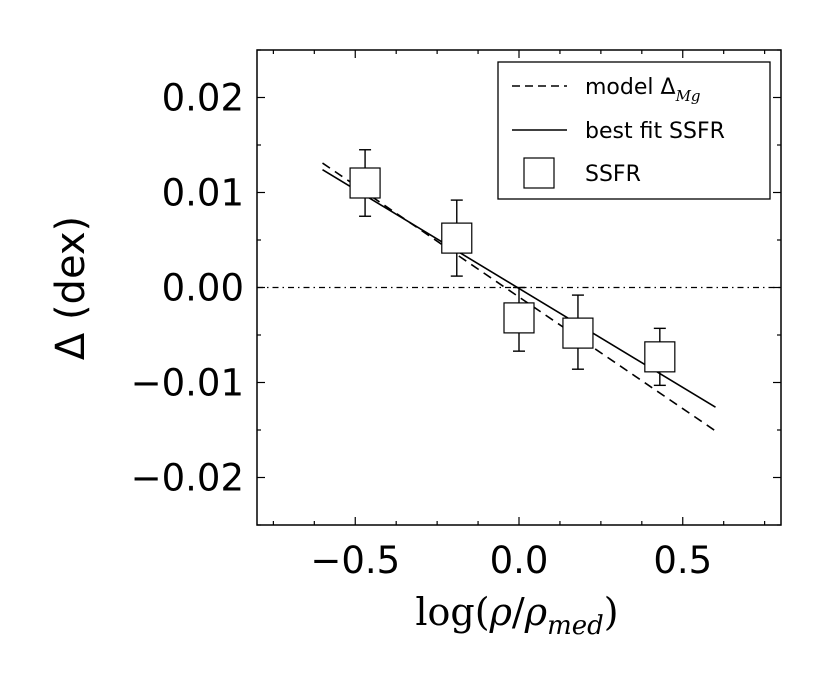 This screenshot has height=692, width=830. I want to click on x-tick-label: 0.5, so click(682, 560).